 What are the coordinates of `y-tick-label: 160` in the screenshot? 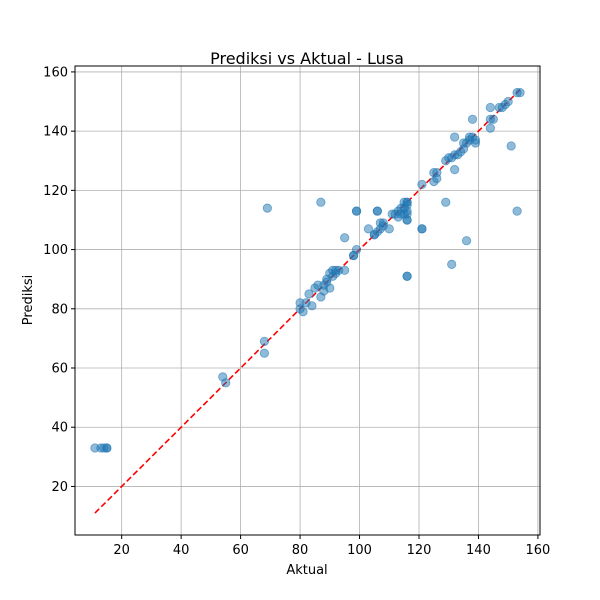 It's located at (55, 72).